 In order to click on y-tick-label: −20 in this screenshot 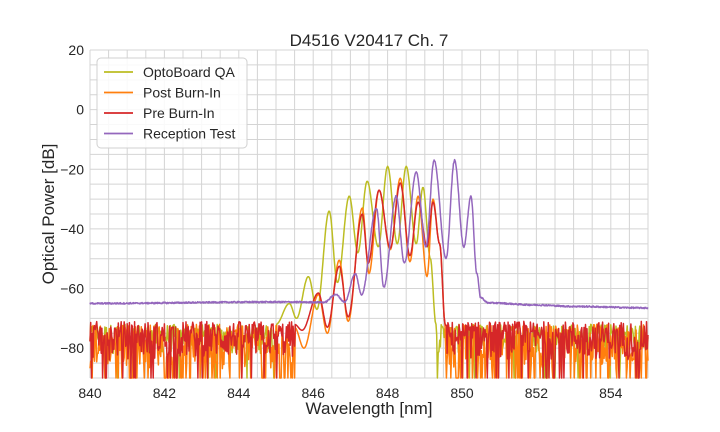, I will do `click(72, 169)`.